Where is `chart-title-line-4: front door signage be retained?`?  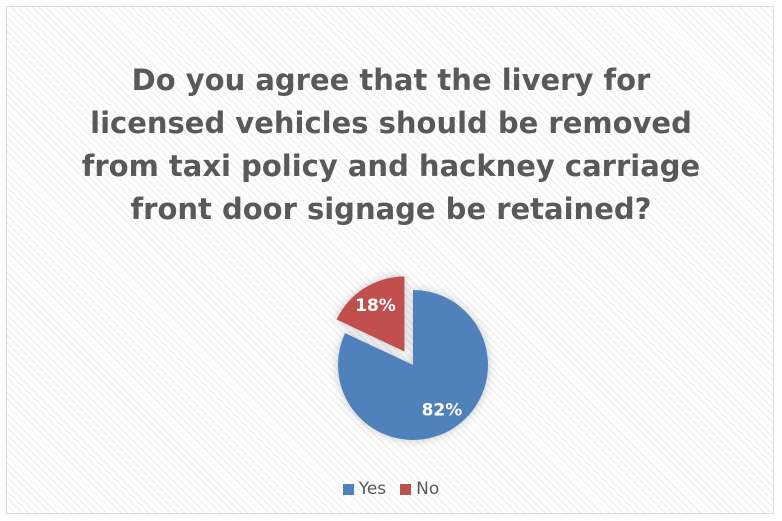
chart-title-line-4: front door signage be retained? is located at coordinates (391, 209).